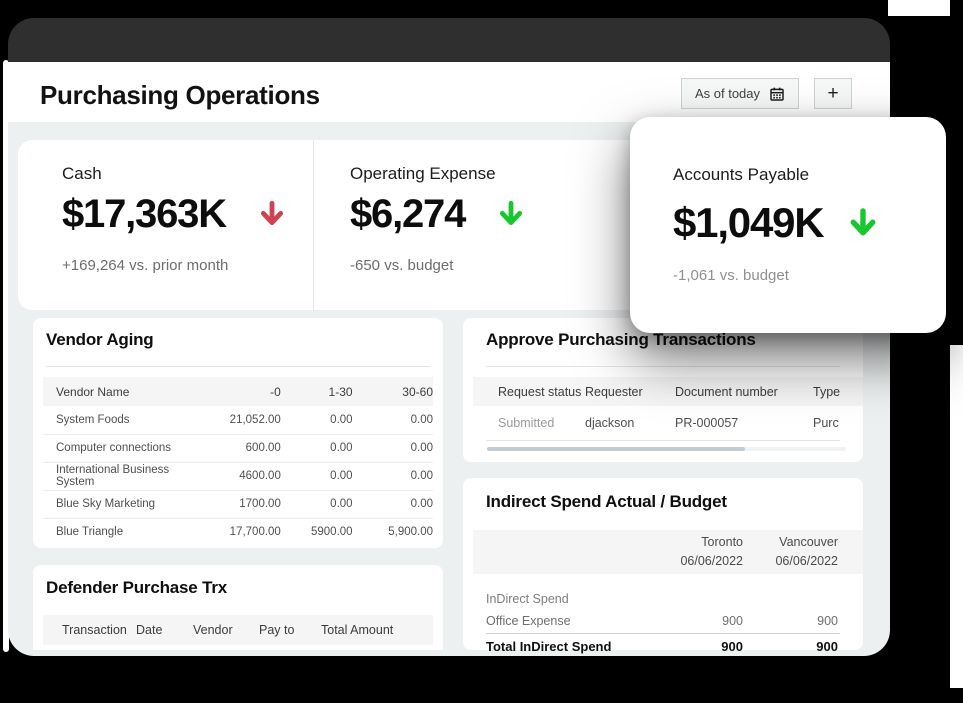 The height and width of the screenshot is (703, 963). What do you see at coordinates (741, 174) in the screenshot?
I see `kpi-label: Accounts Payable` at bounding box center [741, 174].